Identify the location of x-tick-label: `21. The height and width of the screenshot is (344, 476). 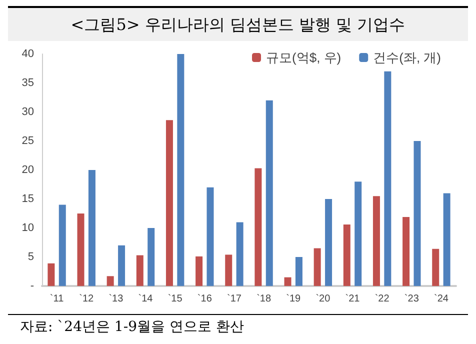
(352, 299).